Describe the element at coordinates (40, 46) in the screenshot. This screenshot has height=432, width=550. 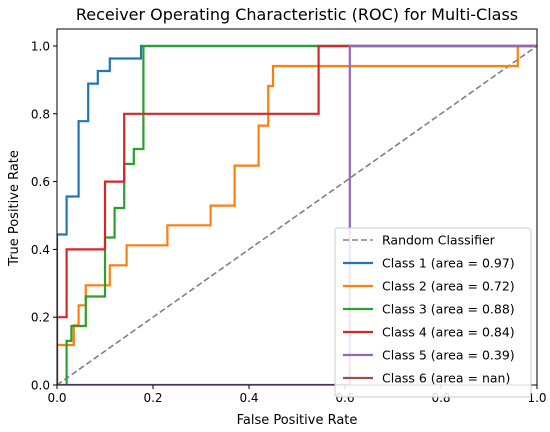
I see `y-tick-label: 1.0` at that location.